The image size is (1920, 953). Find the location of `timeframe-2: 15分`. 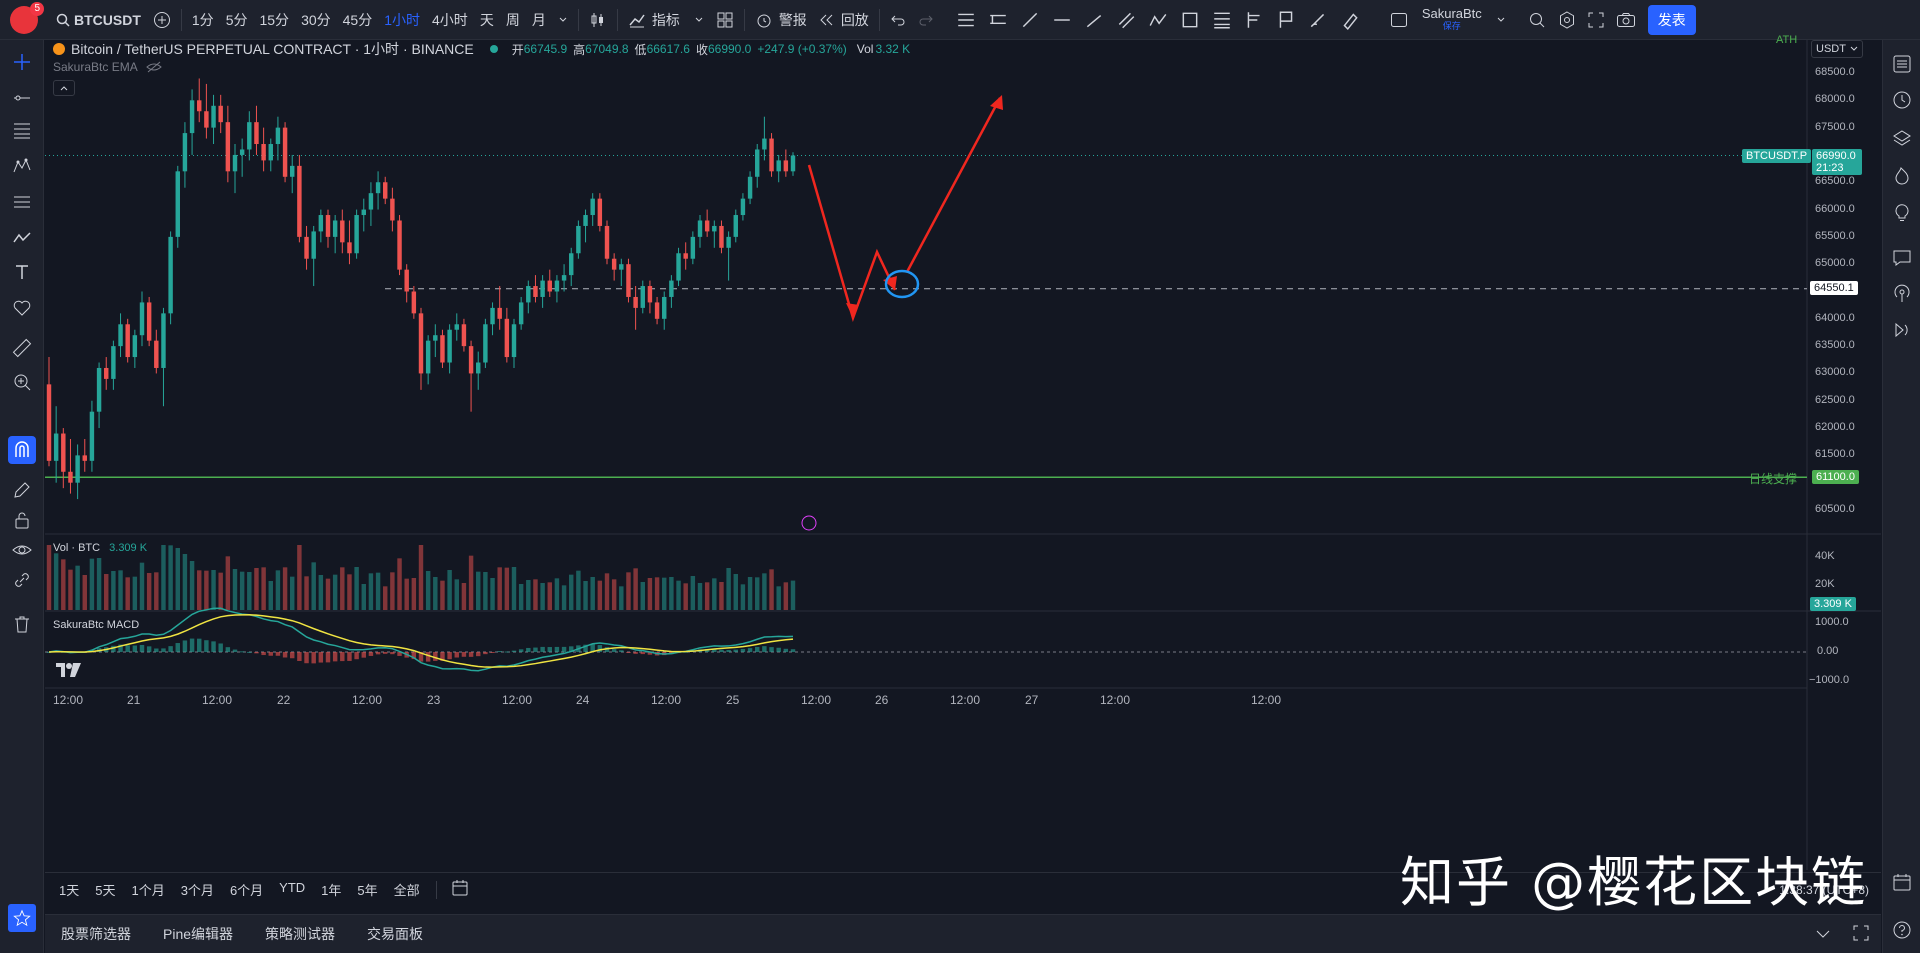

timeframe-2: 15分 is located at coordinates (274, 19).